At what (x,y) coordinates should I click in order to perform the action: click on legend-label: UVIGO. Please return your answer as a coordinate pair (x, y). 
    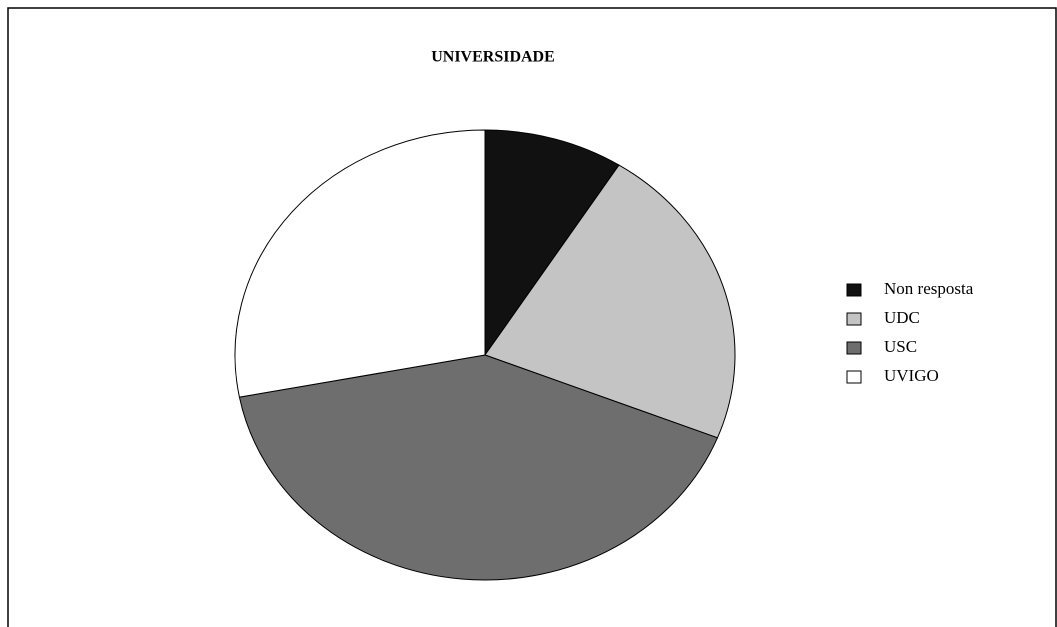
    Looking at the image, I should click on (911, 375).